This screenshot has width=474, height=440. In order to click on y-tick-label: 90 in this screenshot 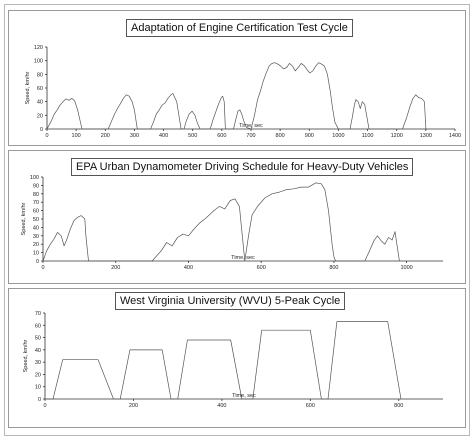, I will do `click(36, 186)`.